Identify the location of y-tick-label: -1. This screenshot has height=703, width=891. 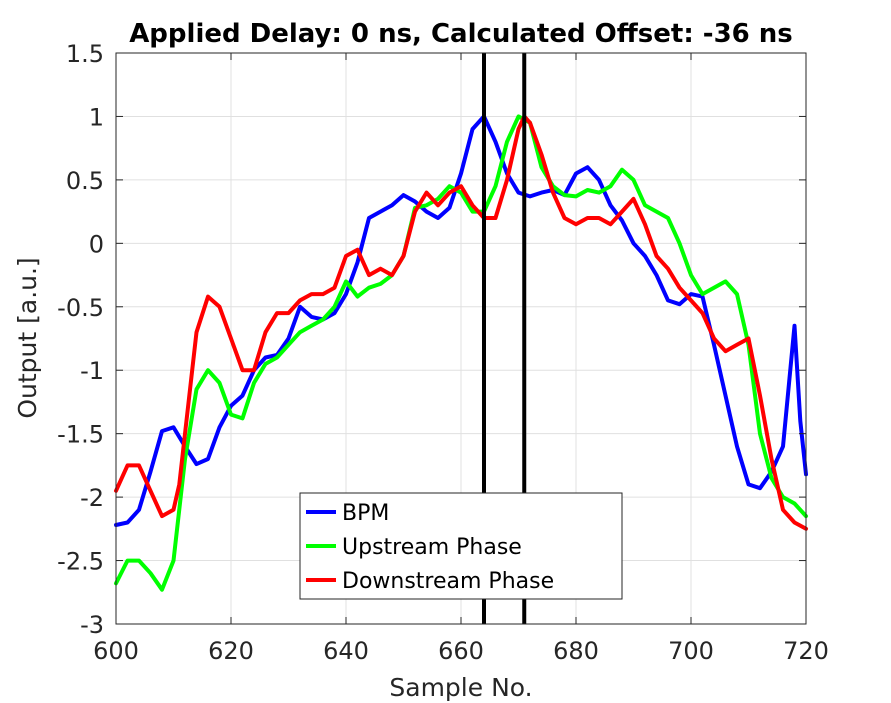
(92, 371).